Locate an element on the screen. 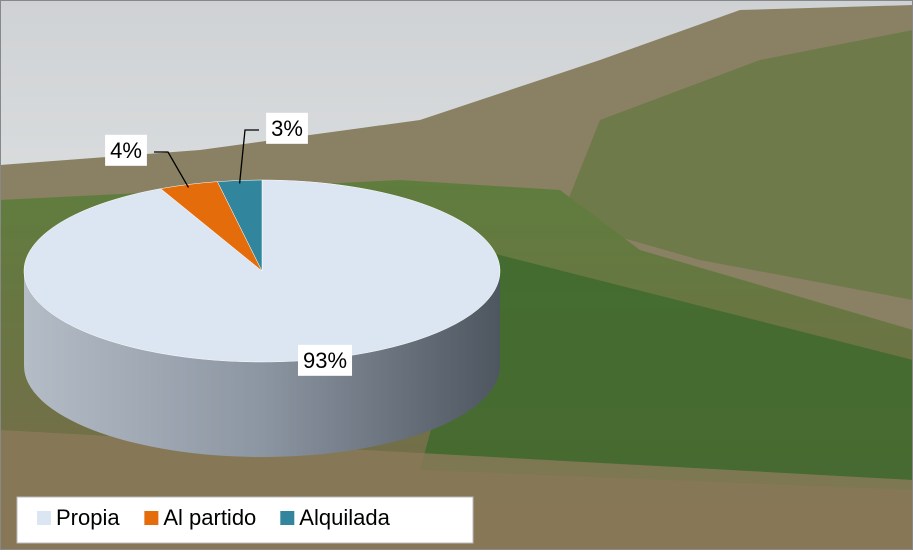 This screenshot has height=555, width=913. data-label: 4% is located at coordinates (126, 150).